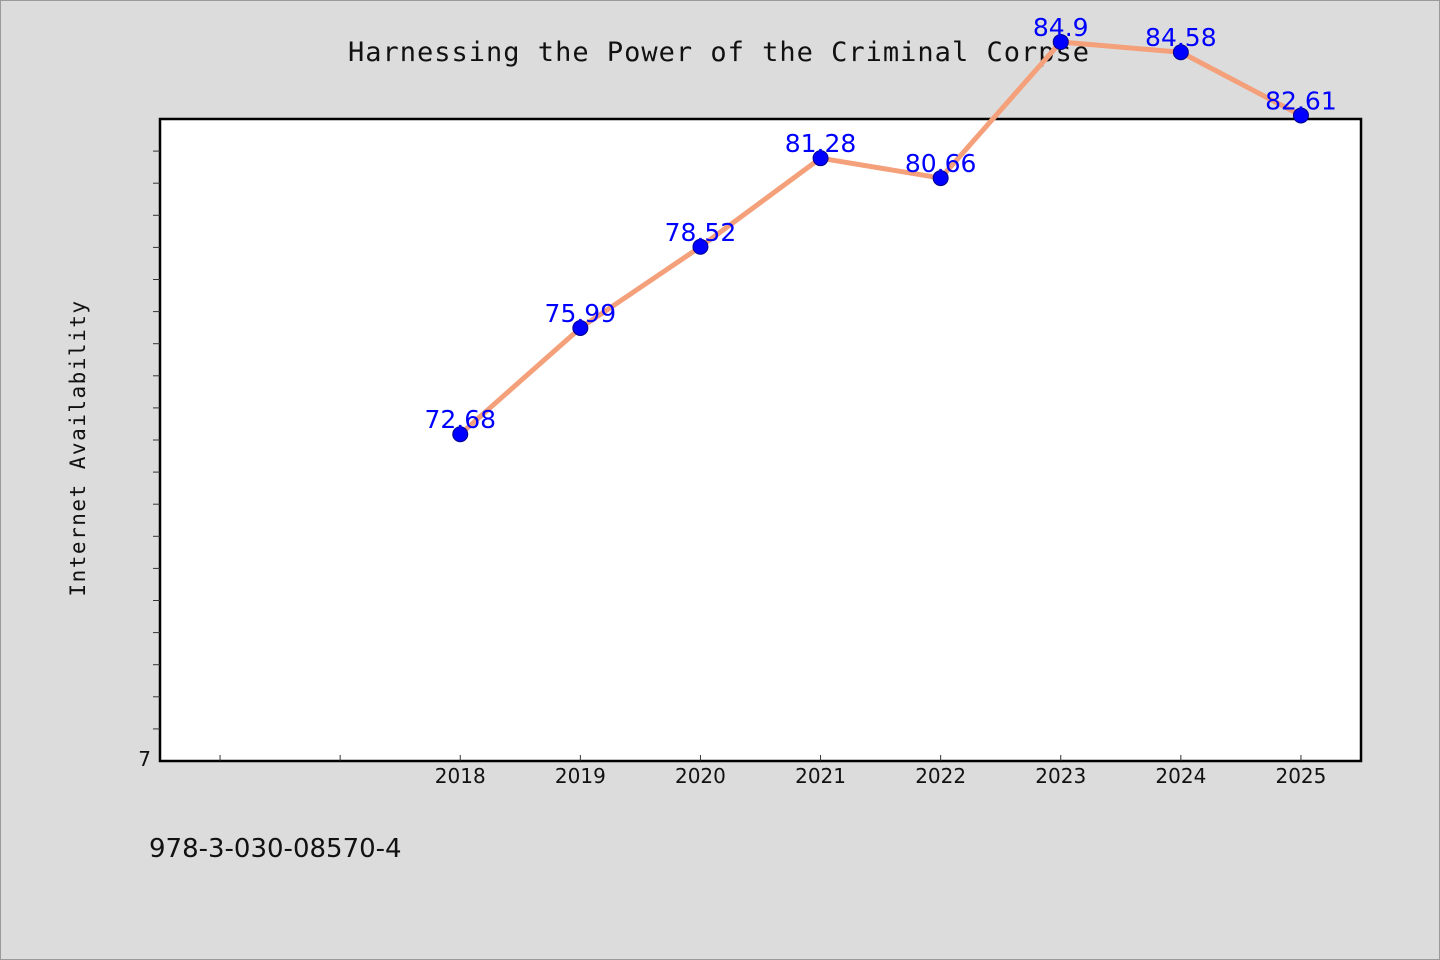  Describe the element at coordinates (772, 771) in the screenshot. I see `x-axis-ticks: 2018 2019 2020 2021 2022 2023 2024 2025` at that location.